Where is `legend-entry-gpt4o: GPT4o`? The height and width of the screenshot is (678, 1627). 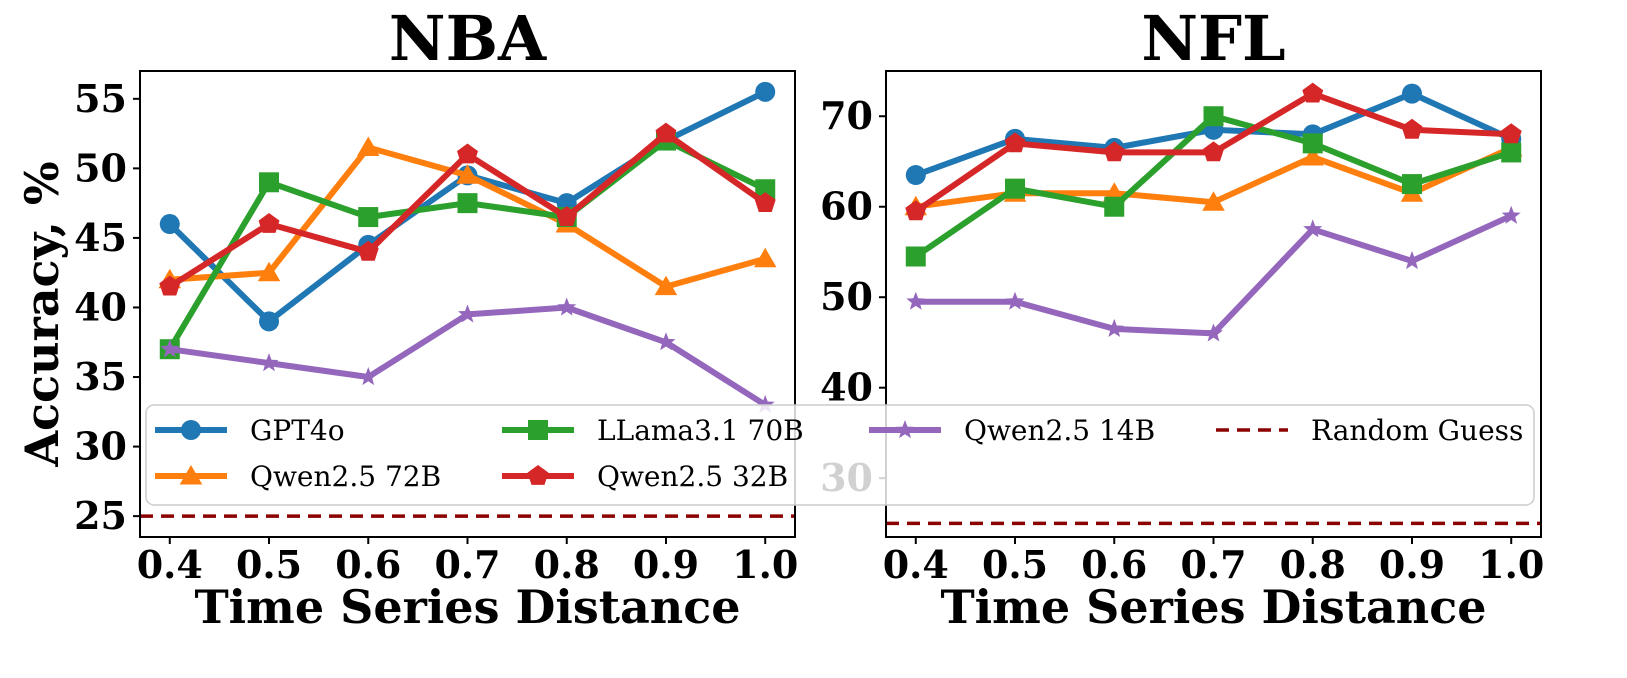
legend-entry-gpt4o: GPT4o is located at coordinates (250, 430).